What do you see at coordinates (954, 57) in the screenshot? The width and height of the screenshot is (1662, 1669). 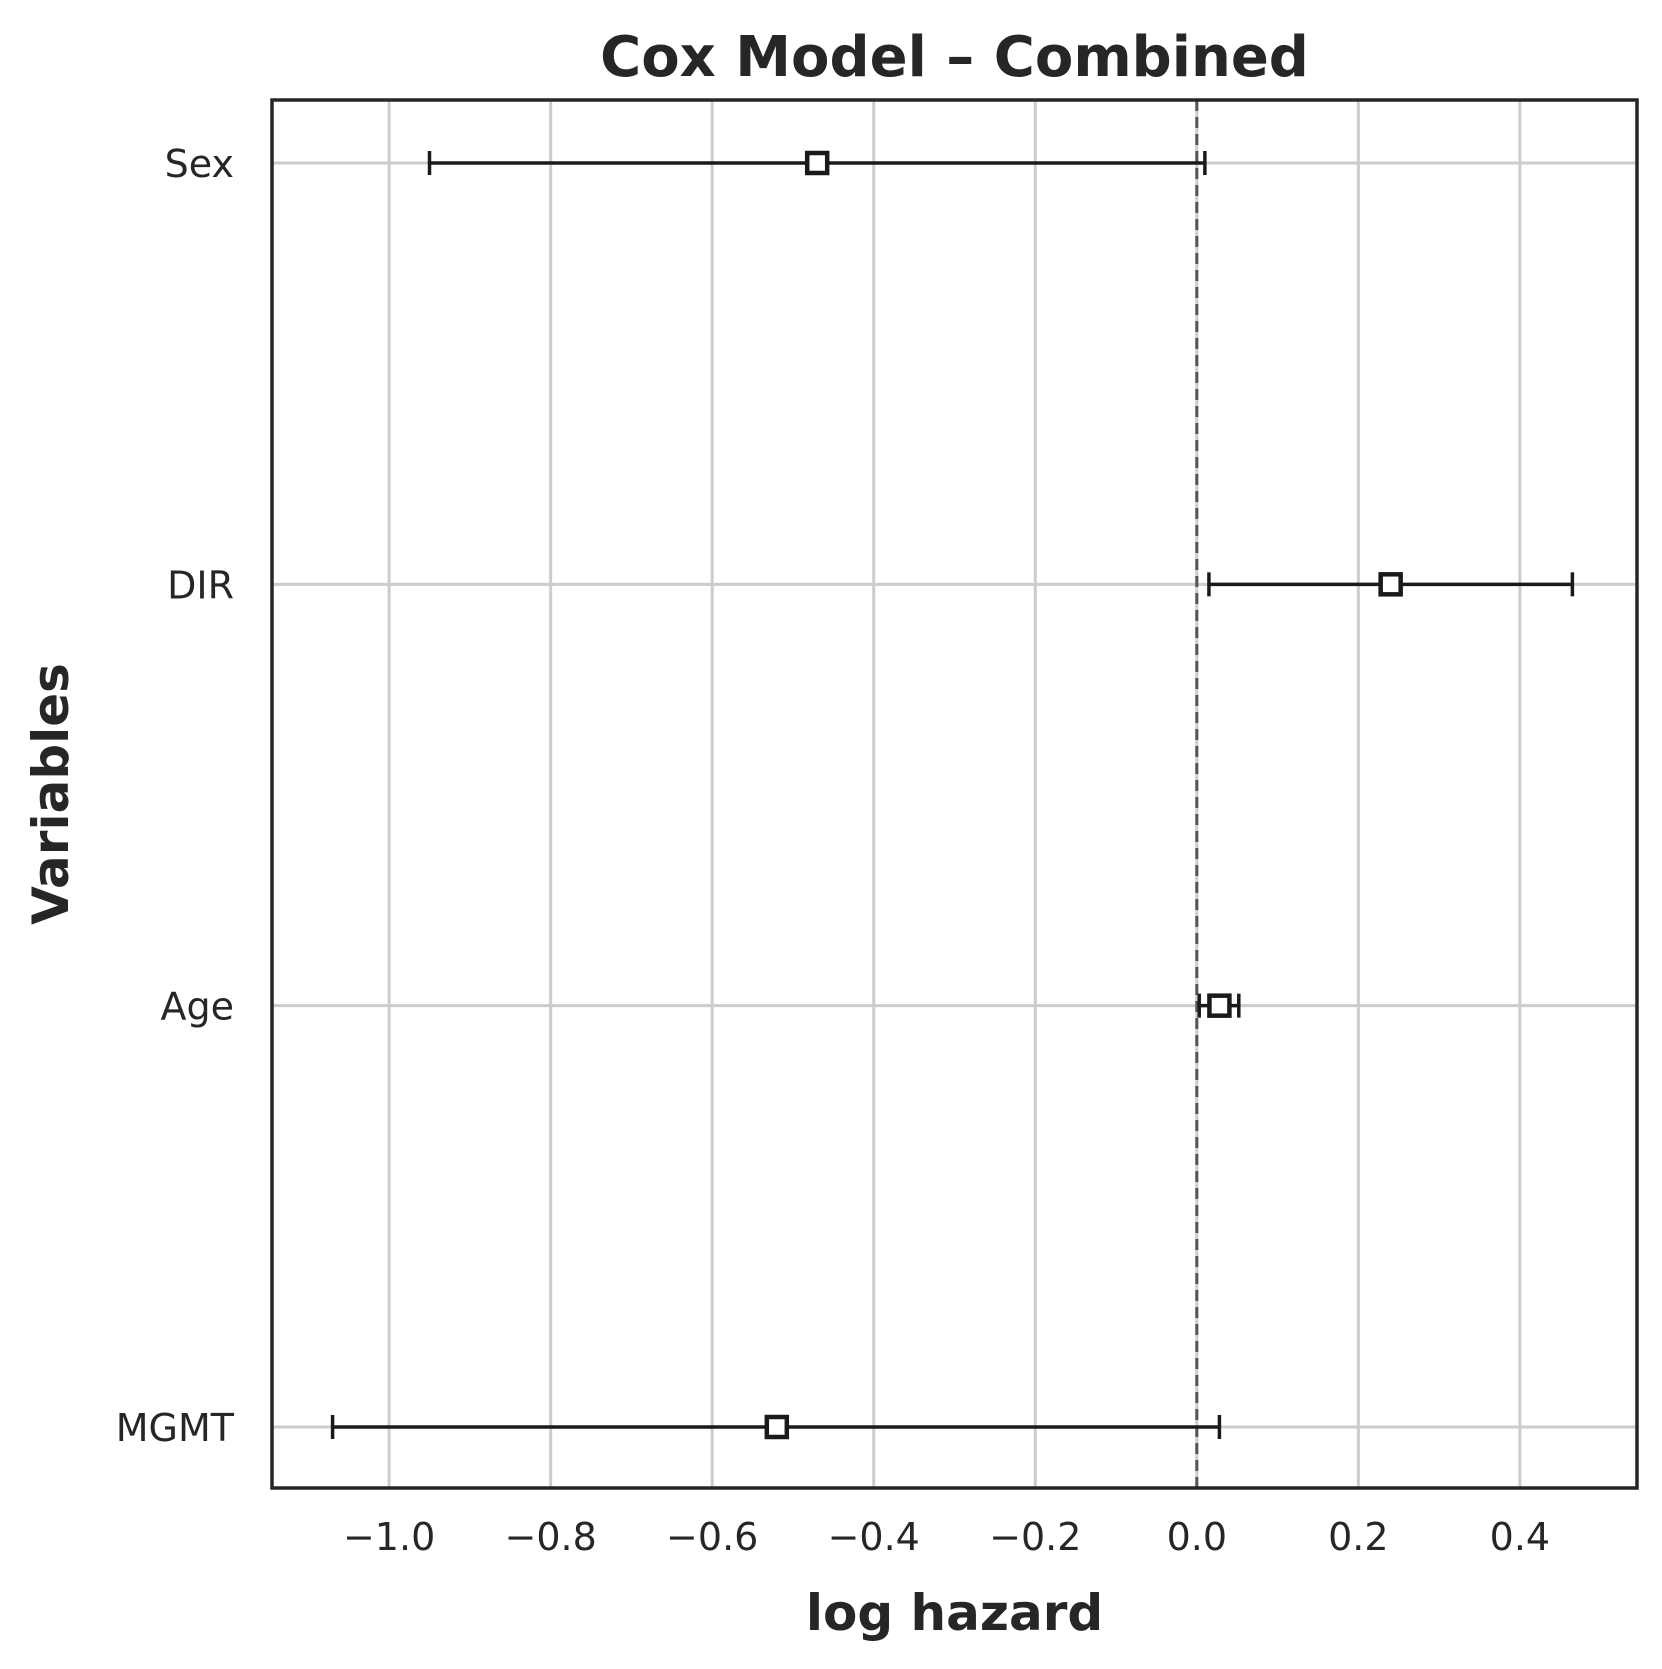 I see `chart-title: Cox Model – Combined` at bounding box center [954, 57].